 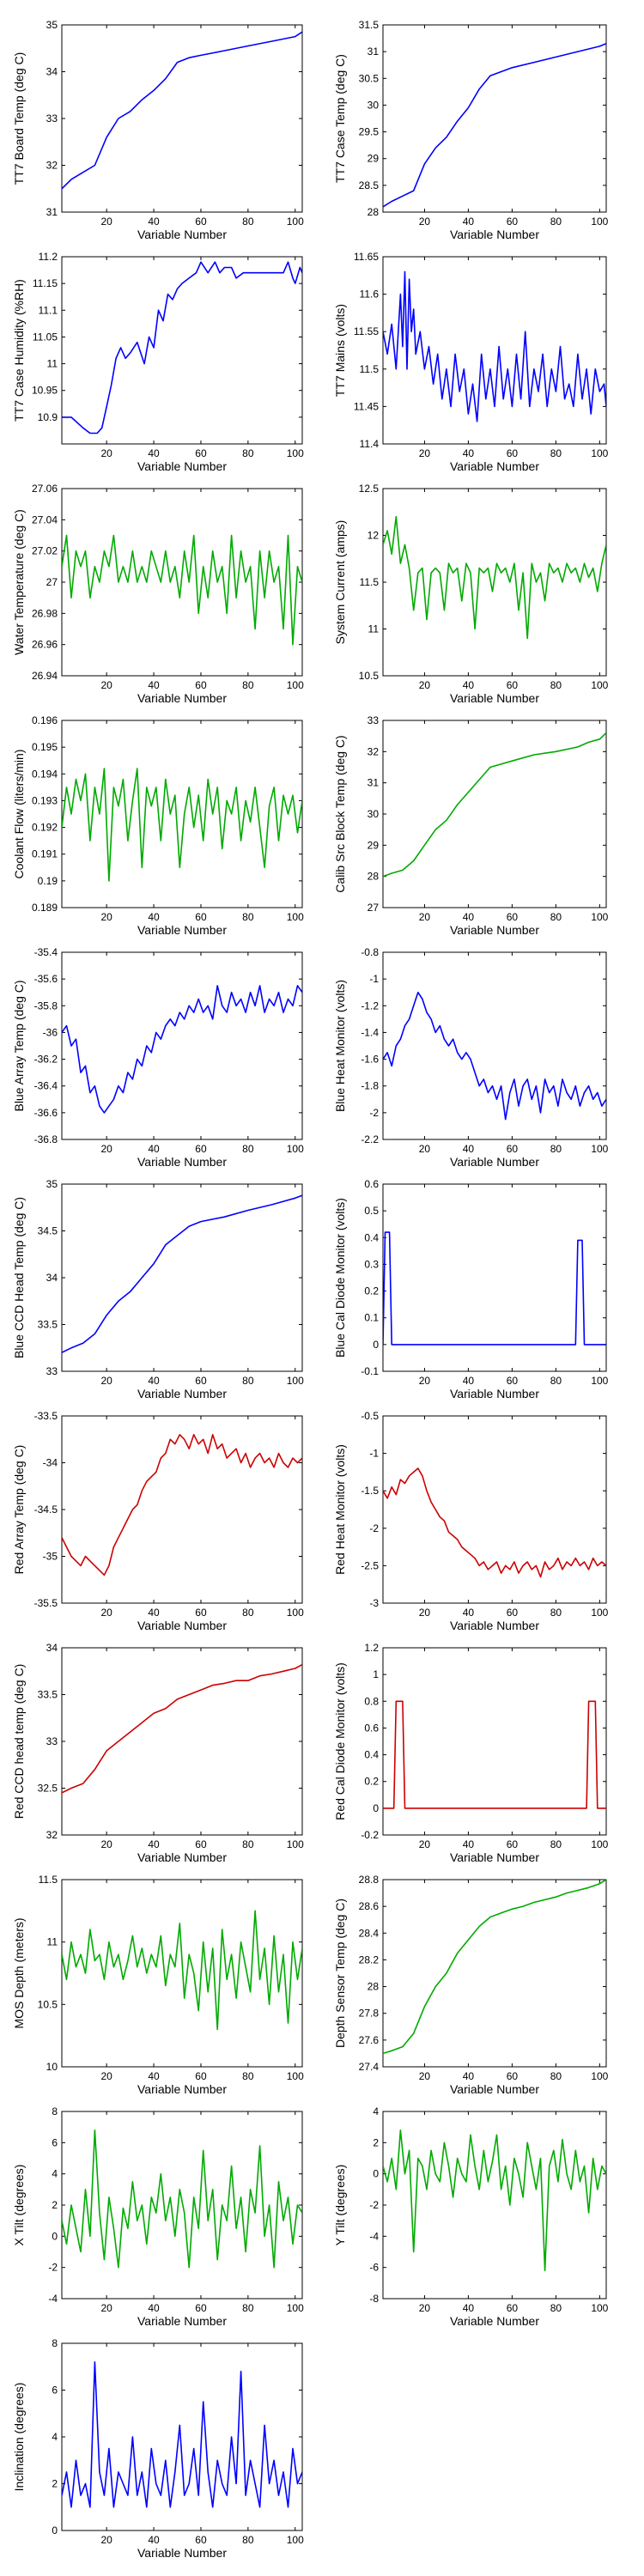 I want to click on y-tick-label: 34, so click(x=52, y=1648).